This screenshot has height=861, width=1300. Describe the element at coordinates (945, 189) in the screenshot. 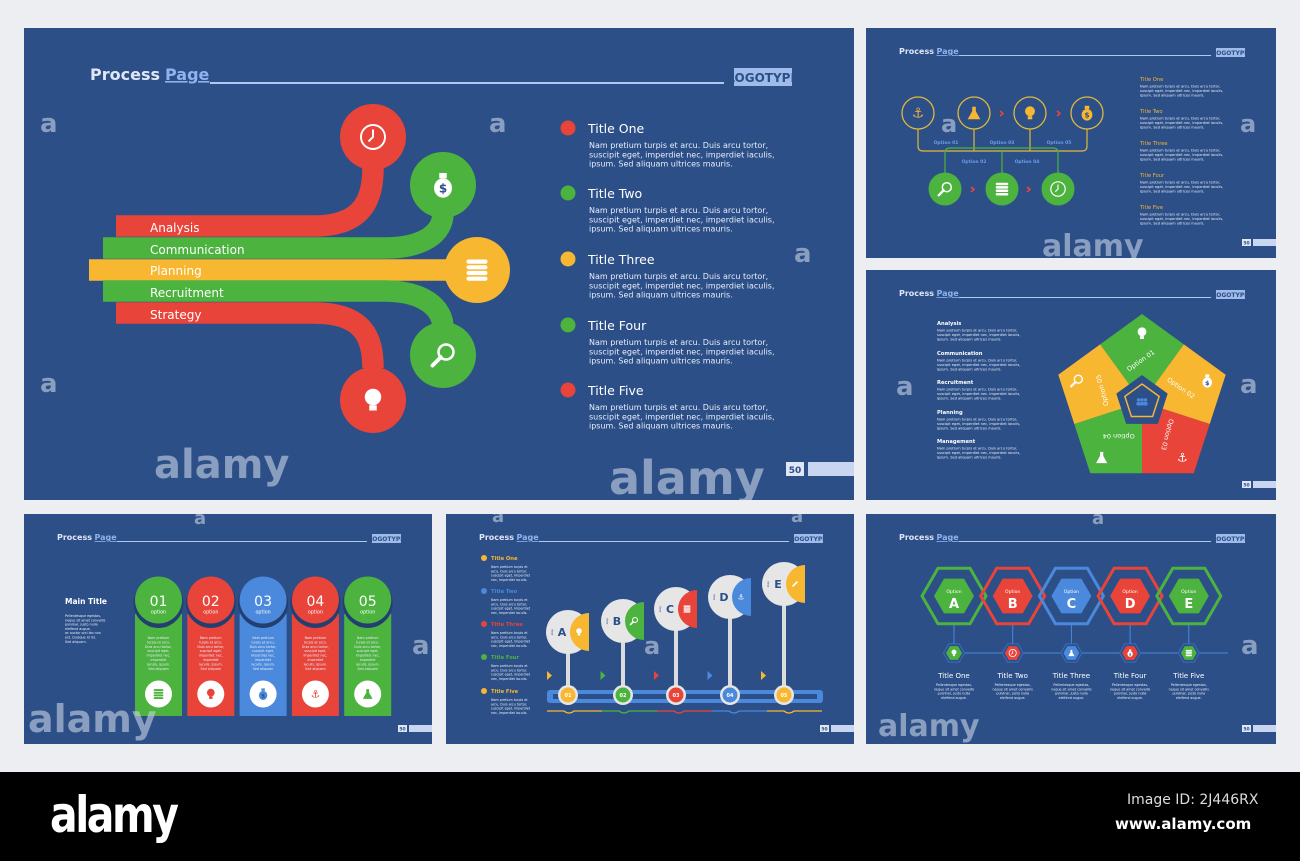

I see `search-icon` at that location.